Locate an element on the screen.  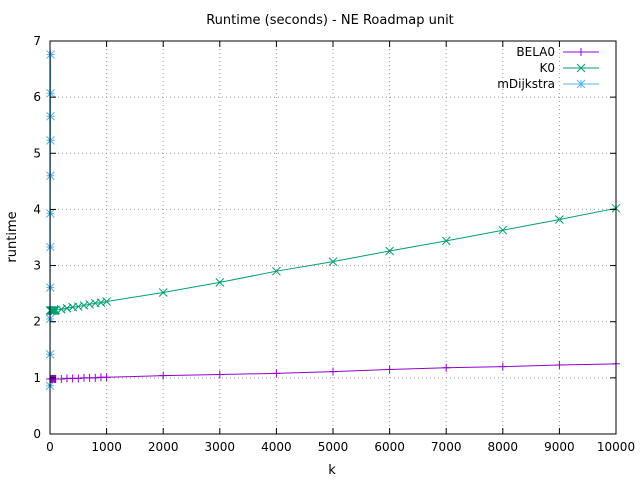
legend-label-k0: K0 is located at coordinates (547, 68).